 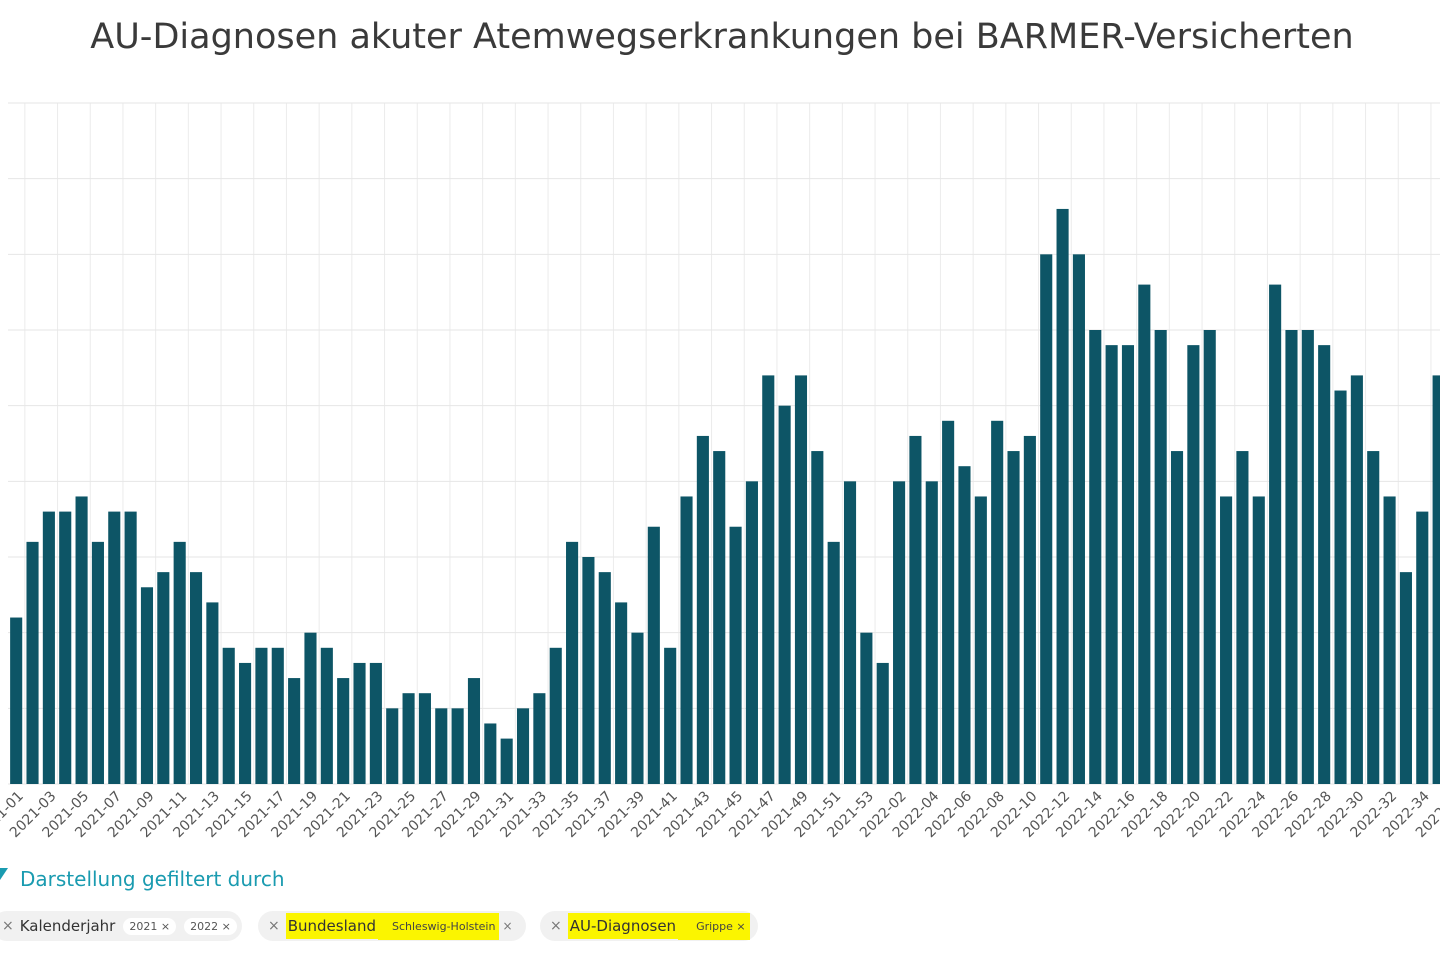 I want to click on filter-name: Kalenderjahr, so click(x=67, y=926).